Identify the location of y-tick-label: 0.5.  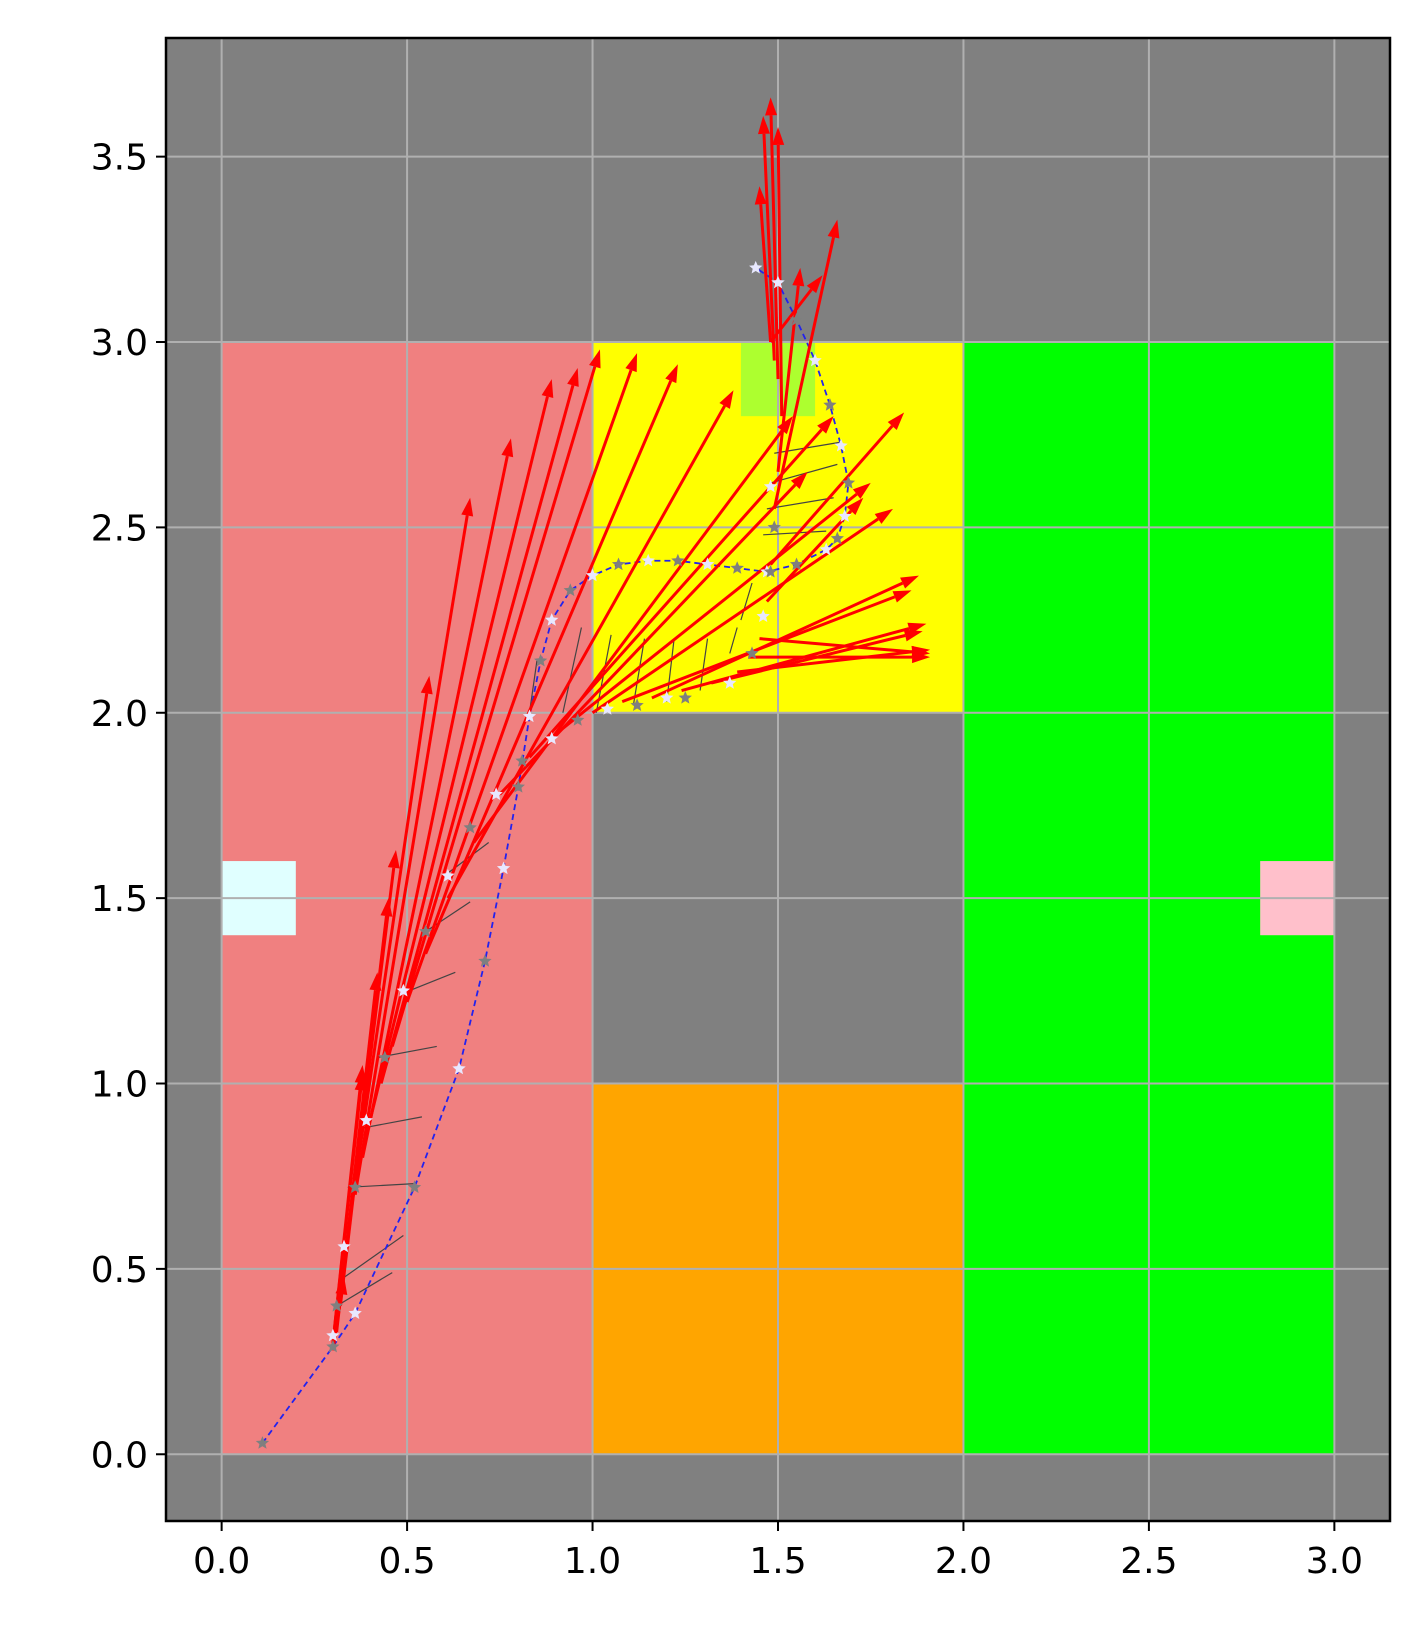
(119, 1270).